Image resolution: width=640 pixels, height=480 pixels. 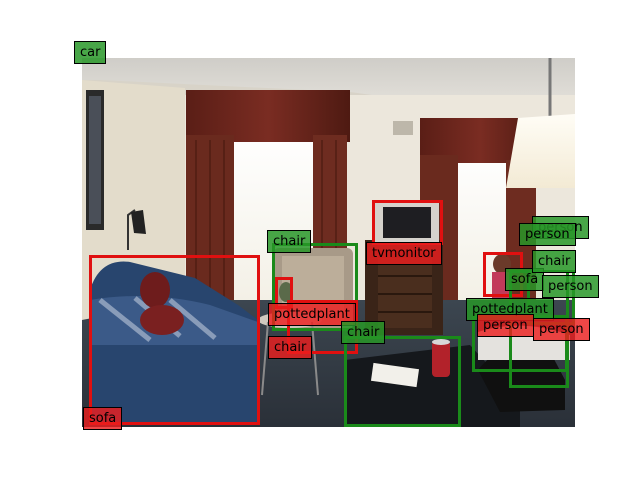 I want to click on detection-label-tvmonitor: tvmonitor, so click(x=404, y=253).